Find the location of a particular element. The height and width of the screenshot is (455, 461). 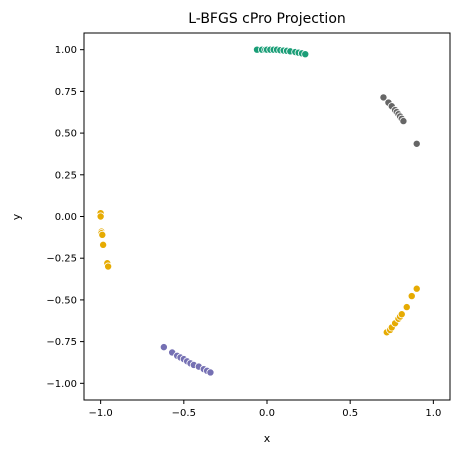

y-tick-label: 0.75 is located at coordinates (66, 92).